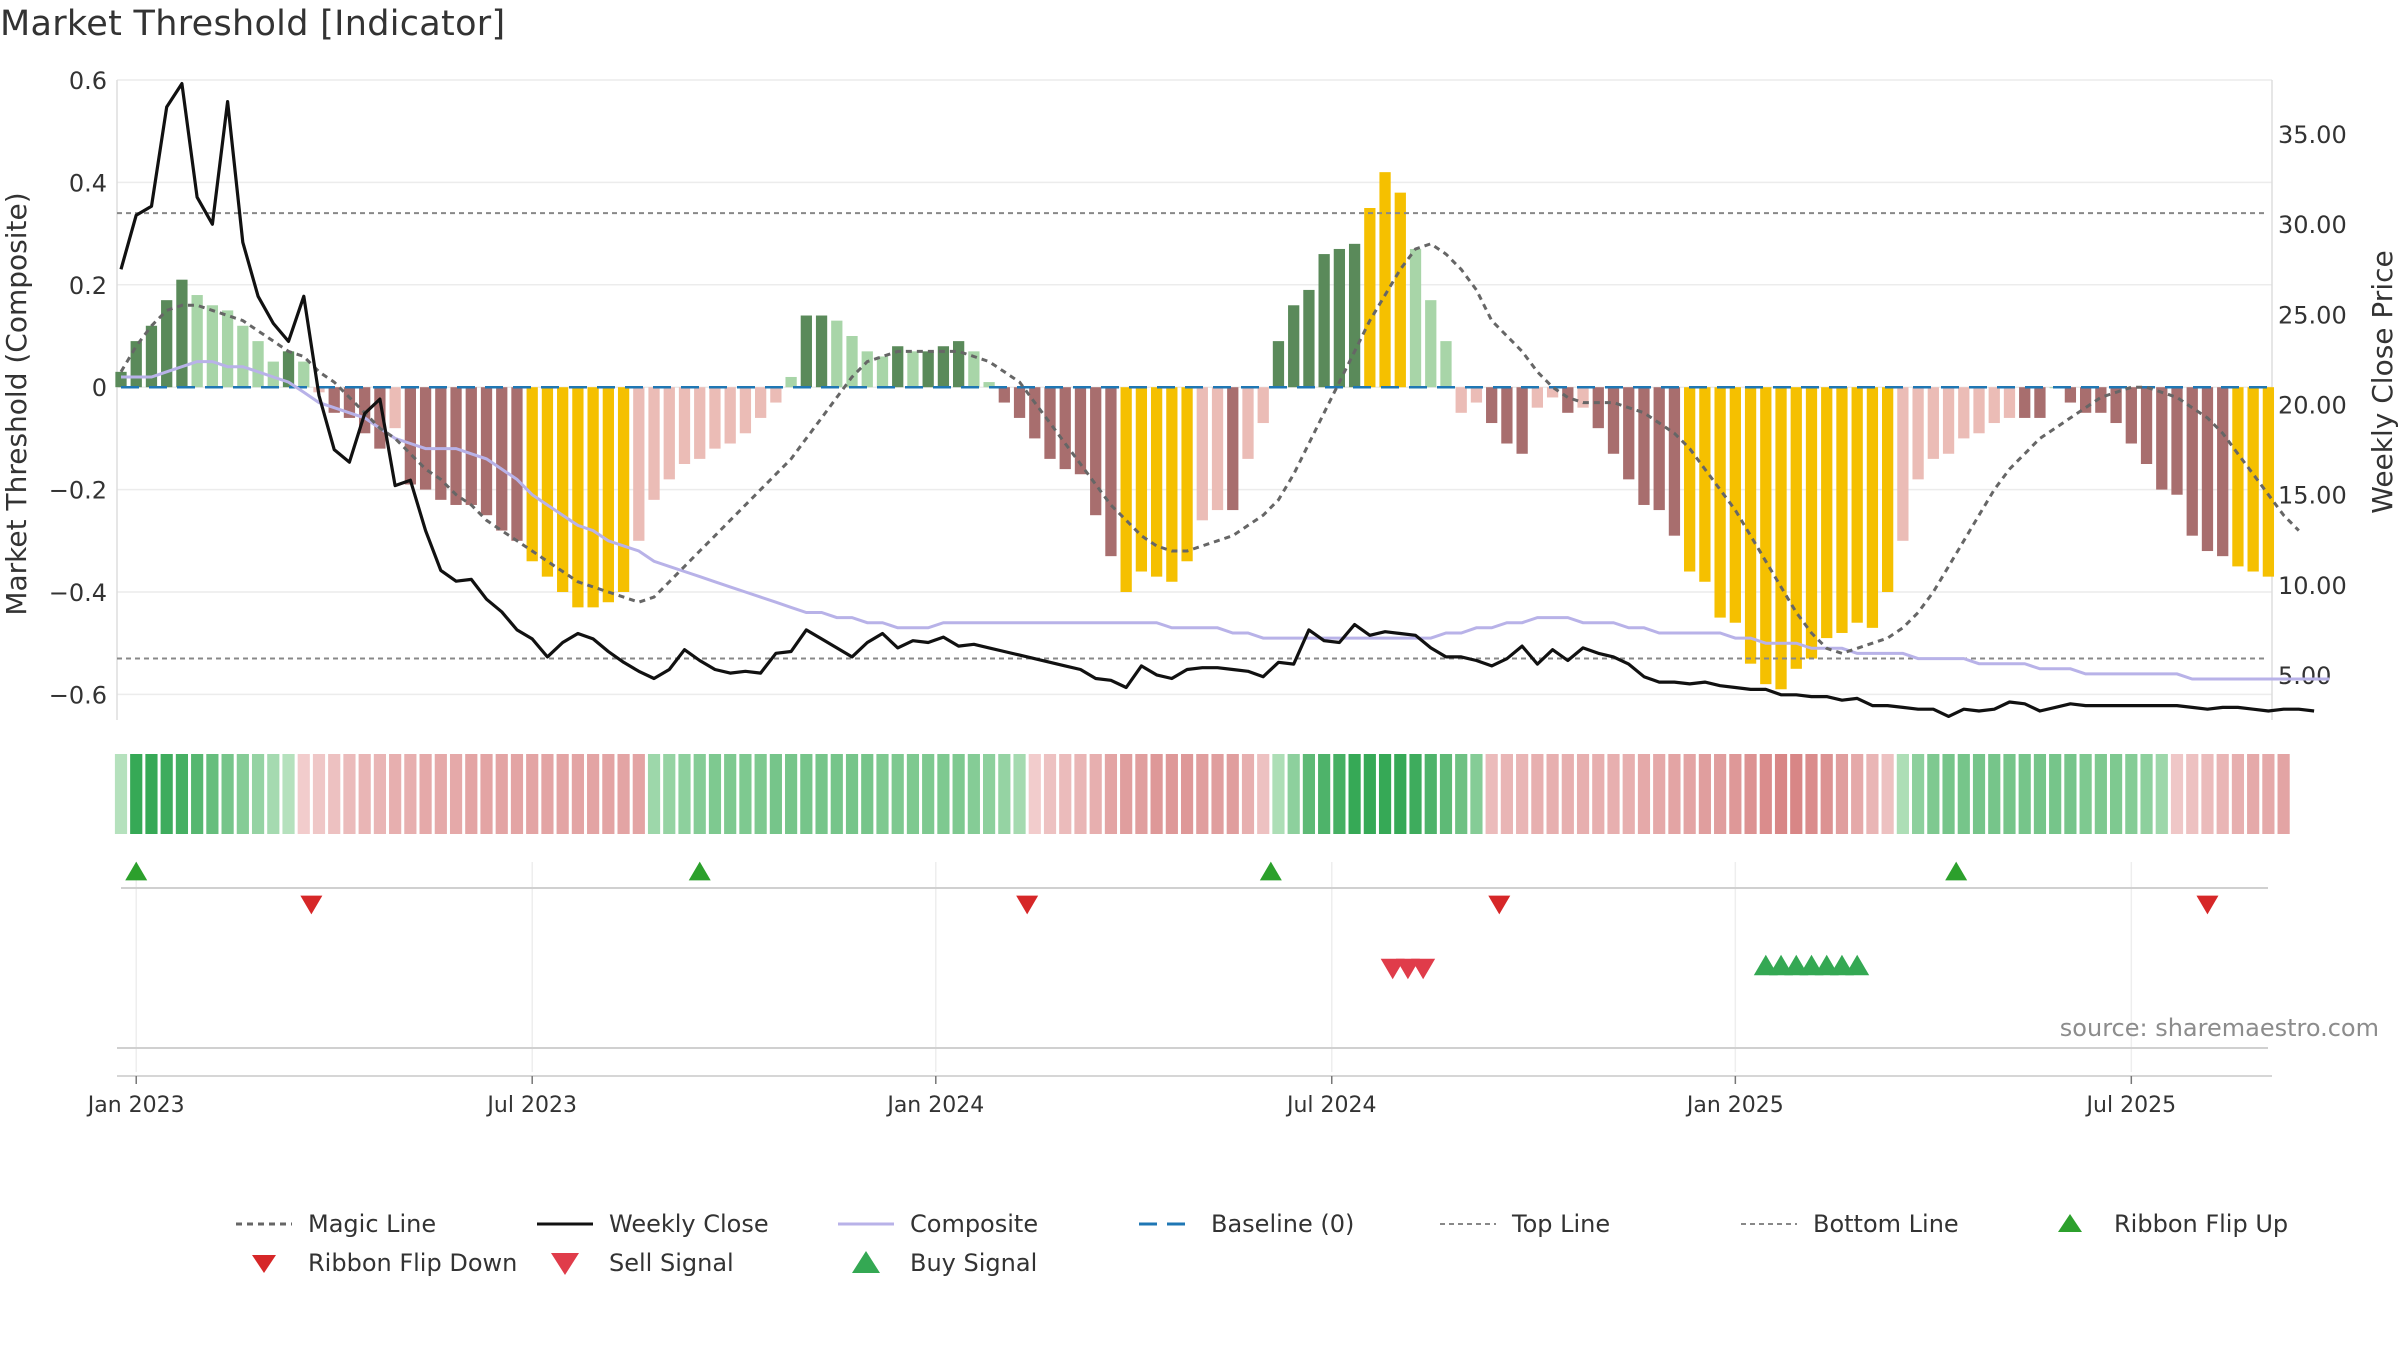 The width and height of the screenshot is (2400, 1350). I want to click on left-tick-label: −0.2, so click(78, 491).